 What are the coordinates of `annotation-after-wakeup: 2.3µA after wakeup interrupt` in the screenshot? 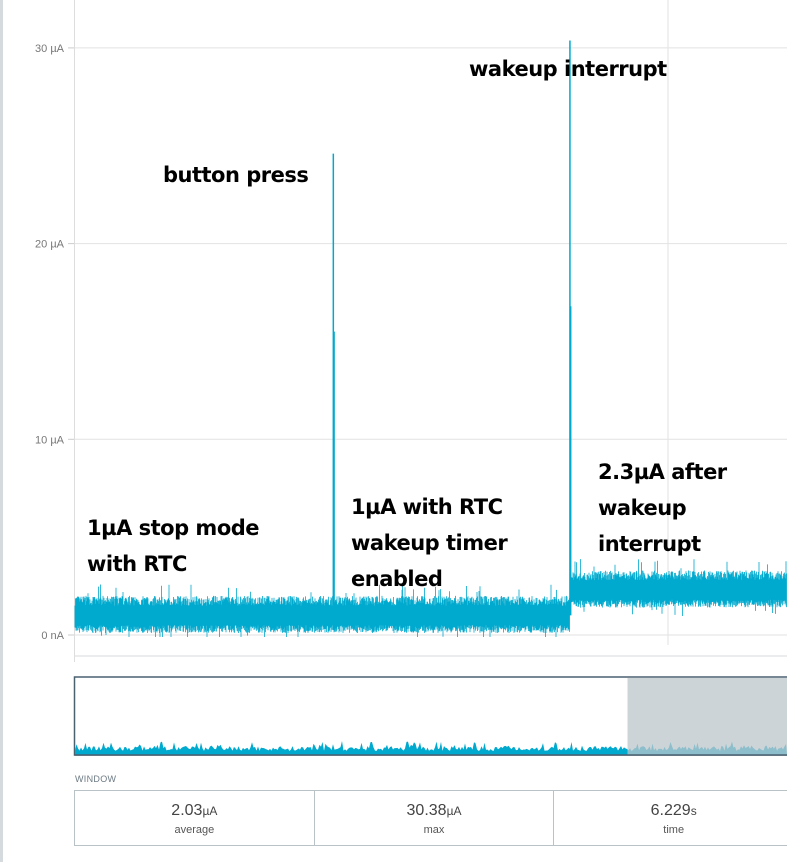 It's located at (662, 508).